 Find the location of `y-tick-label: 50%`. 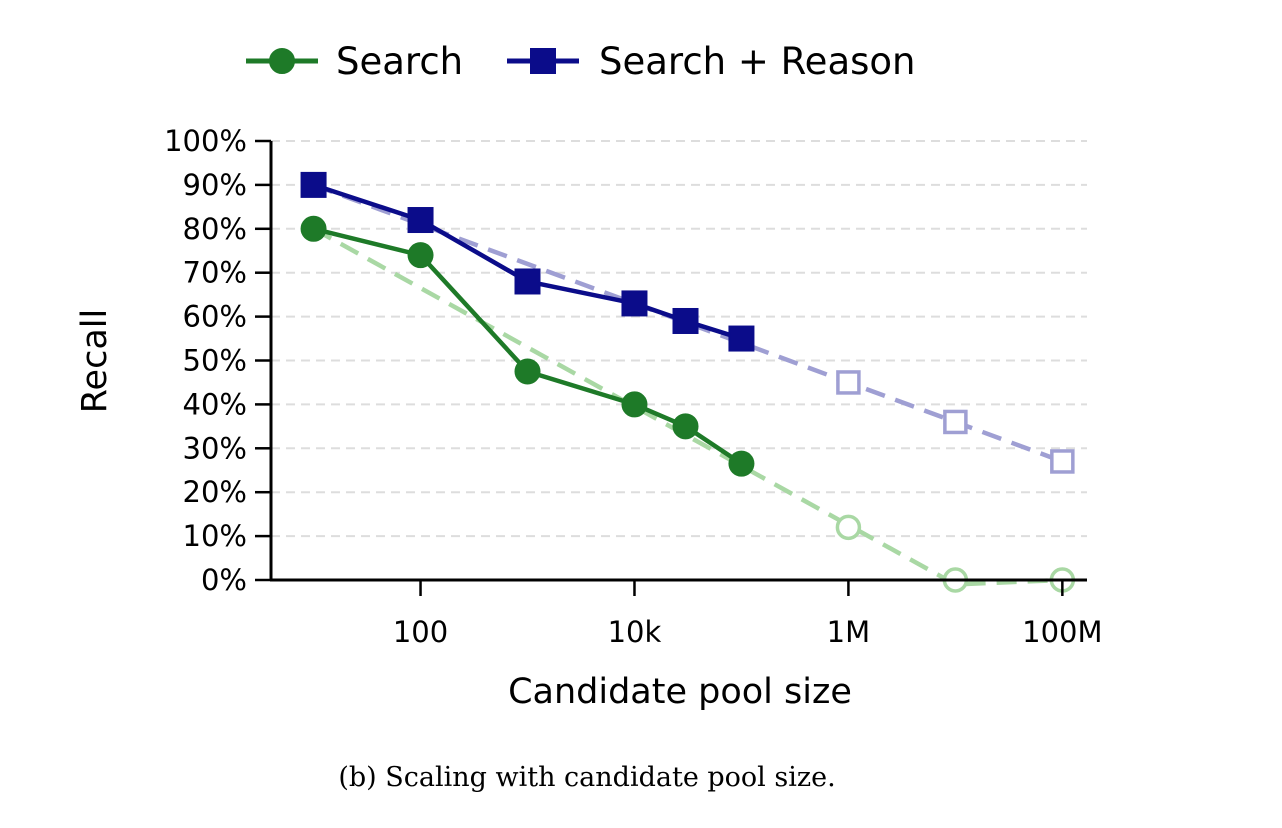

y-tick-label: 50% is located at coordinates (215, 361).